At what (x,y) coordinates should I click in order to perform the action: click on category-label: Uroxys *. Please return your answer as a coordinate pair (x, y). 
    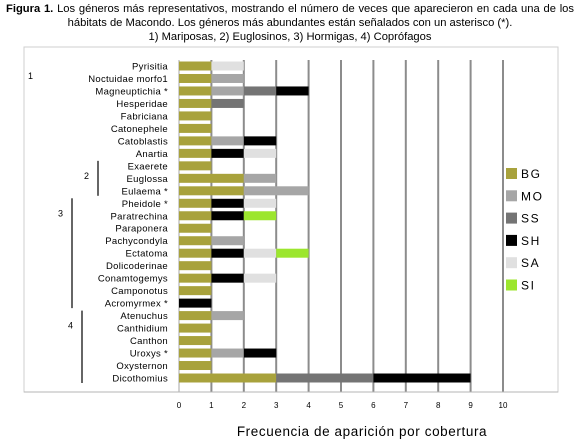
    Looking at the image, I should click on (149, 354).